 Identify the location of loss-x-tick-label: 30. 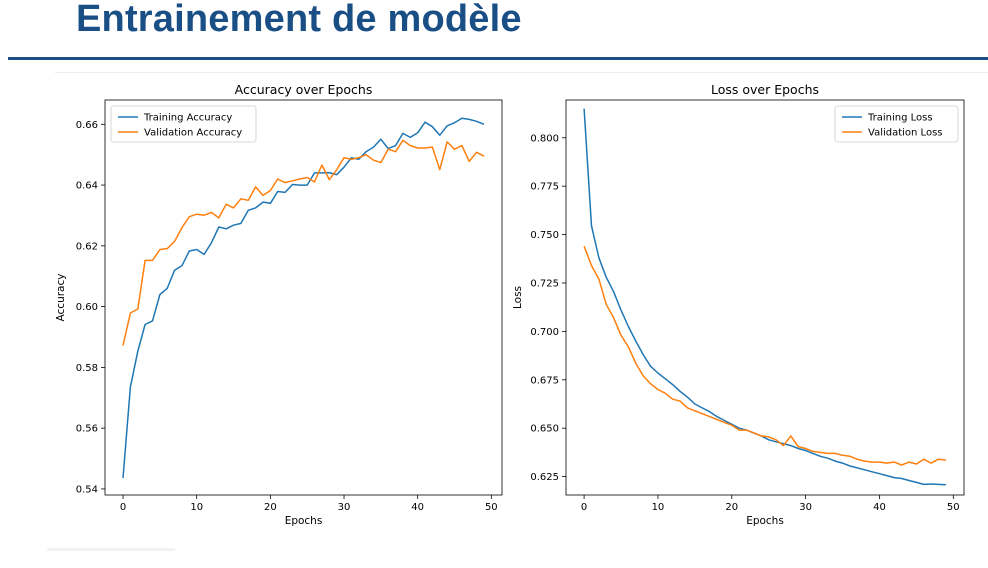
(805, 507).